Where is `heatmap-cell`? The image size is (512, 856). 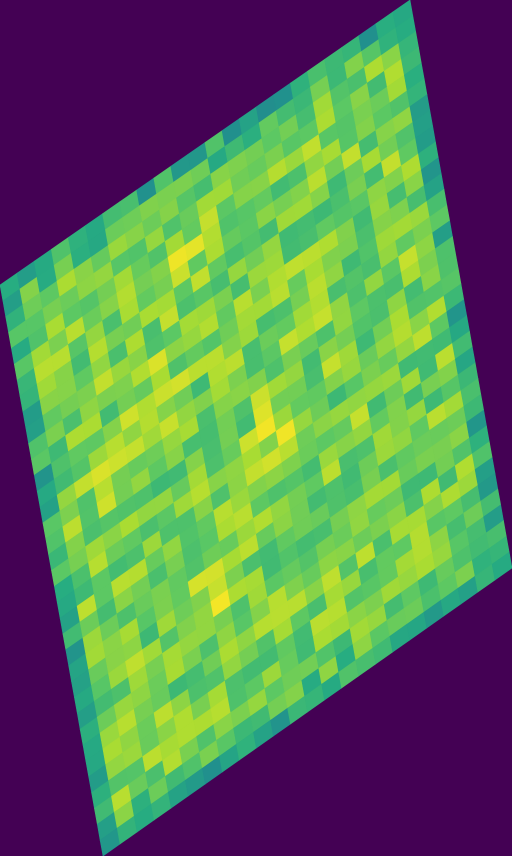
heatmap-cell is located at coordinates (501, 566).